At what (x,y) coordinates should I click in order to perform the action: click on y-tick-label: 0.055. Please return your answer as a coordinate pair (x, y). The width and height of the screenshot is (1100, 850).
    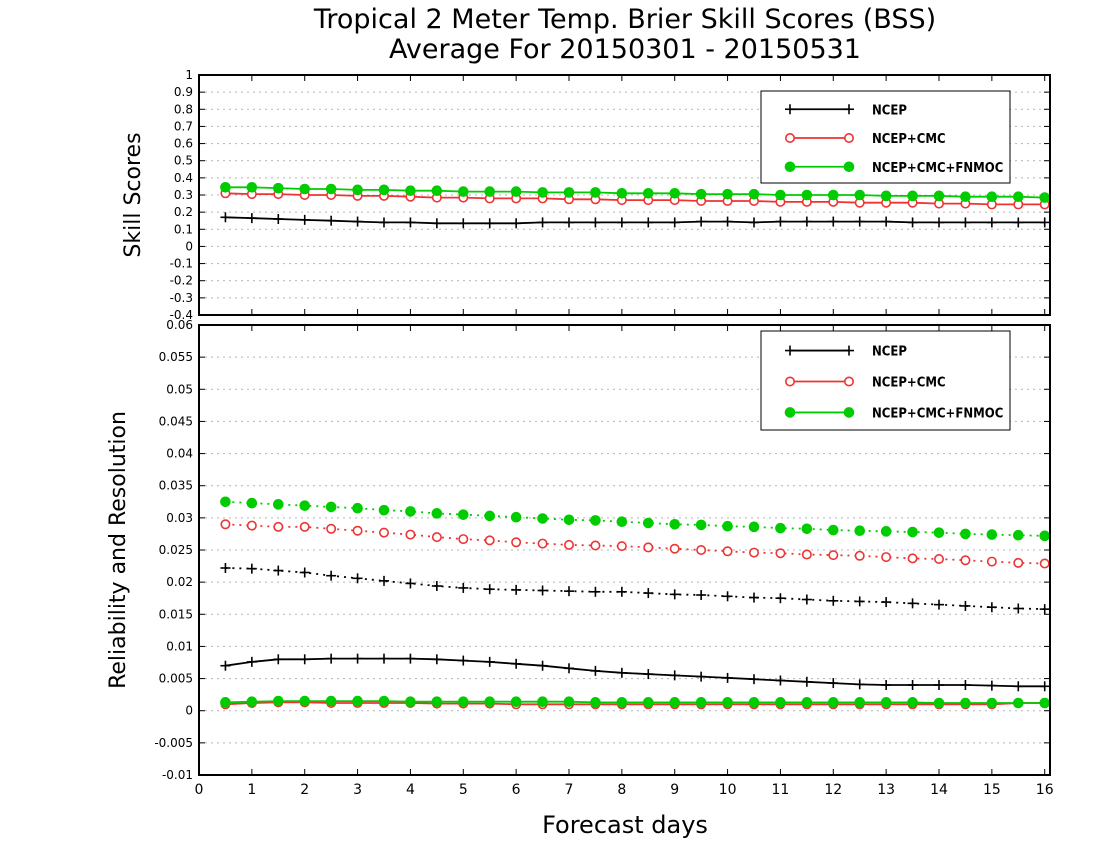
    Looking at the image, I should click on (176, 357).